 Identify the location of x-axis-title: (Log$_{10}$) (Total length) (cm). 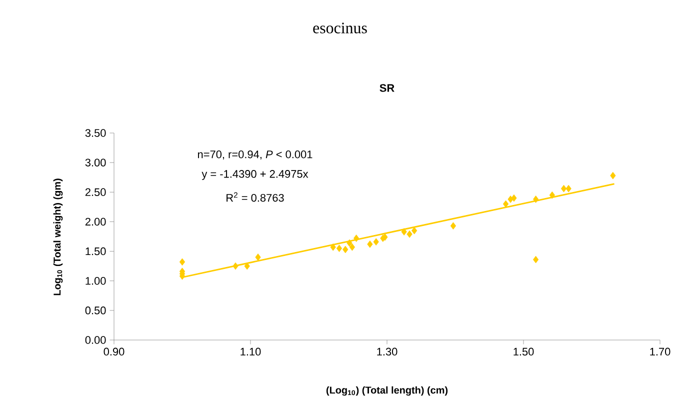
(387, 391).